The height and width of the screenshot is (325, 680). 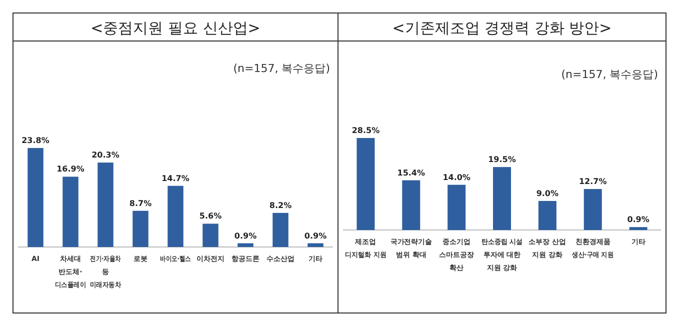 What do you see at coordinates (502, 28) in the screenshot?
I see `chart-title: <기존제조업 경쟁력 강화 방안>` at bounding box center [502, 28].